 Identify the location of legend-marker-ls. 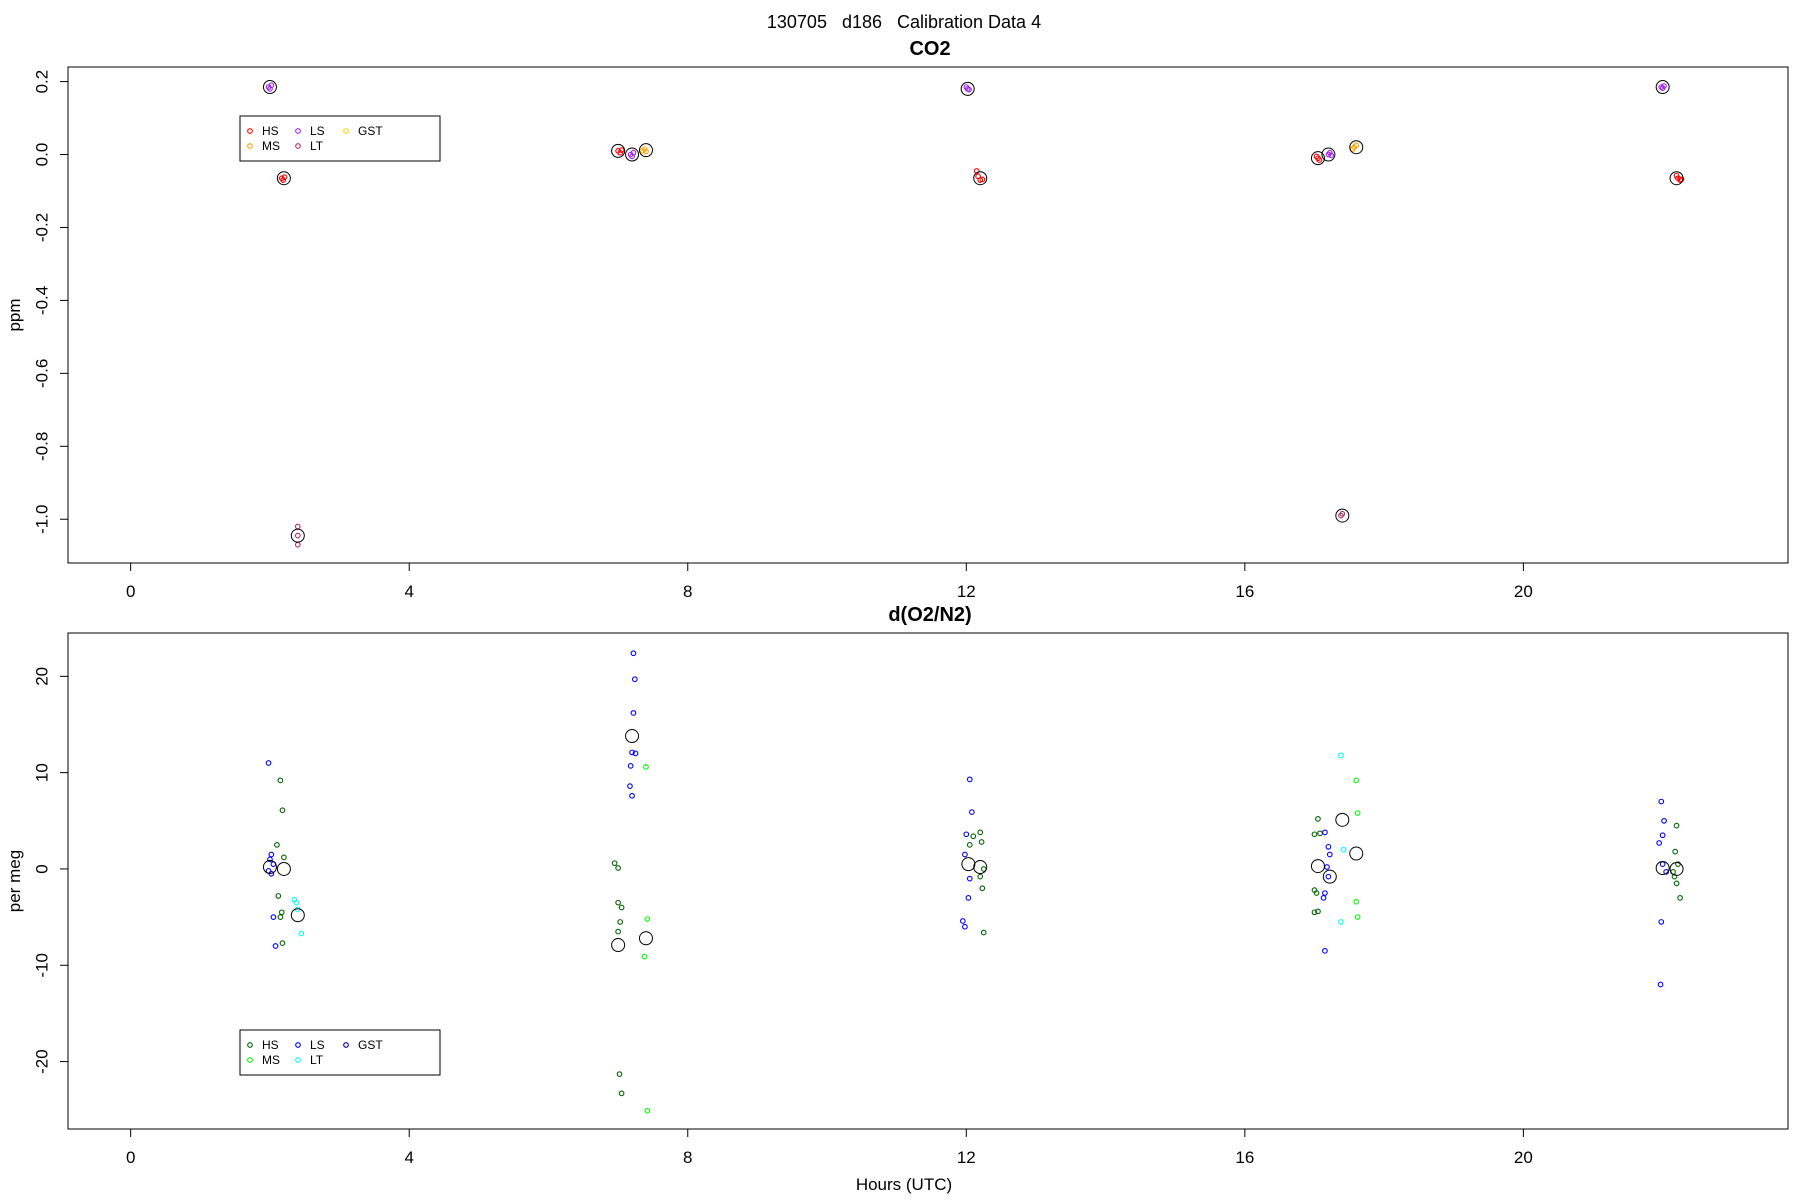
(298, 1045).